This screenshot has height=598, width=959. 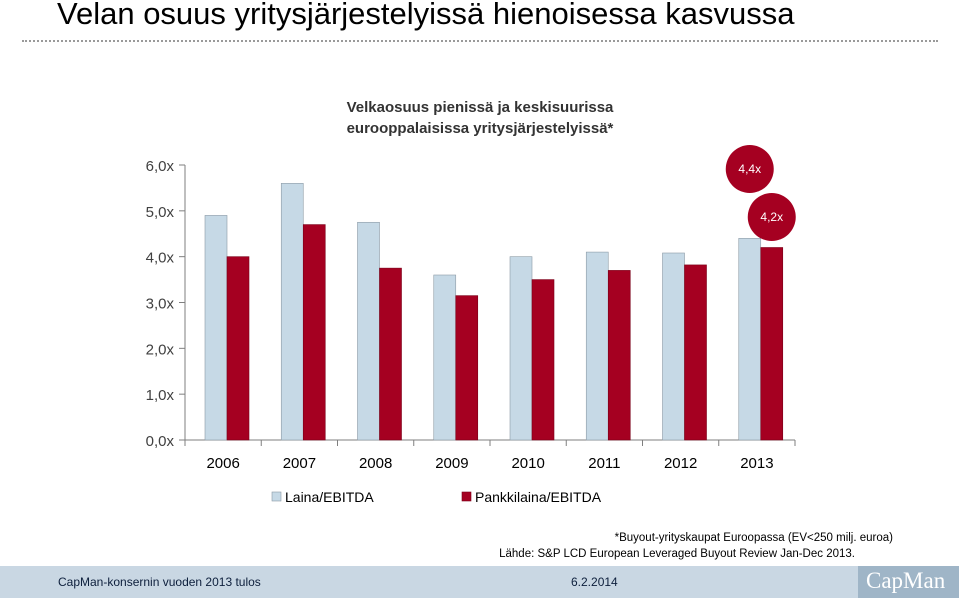 I want to click on bar-laina-ebitda-2012, so click(x=673, y=346).